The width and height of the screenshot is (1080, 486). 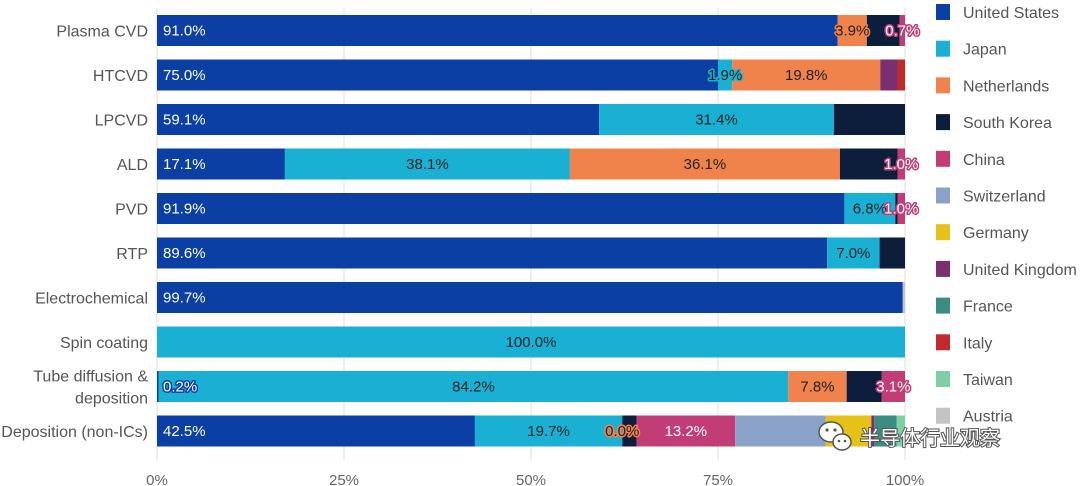 I want to click on legend-label: South Korea, so click(x=1007, y=123).